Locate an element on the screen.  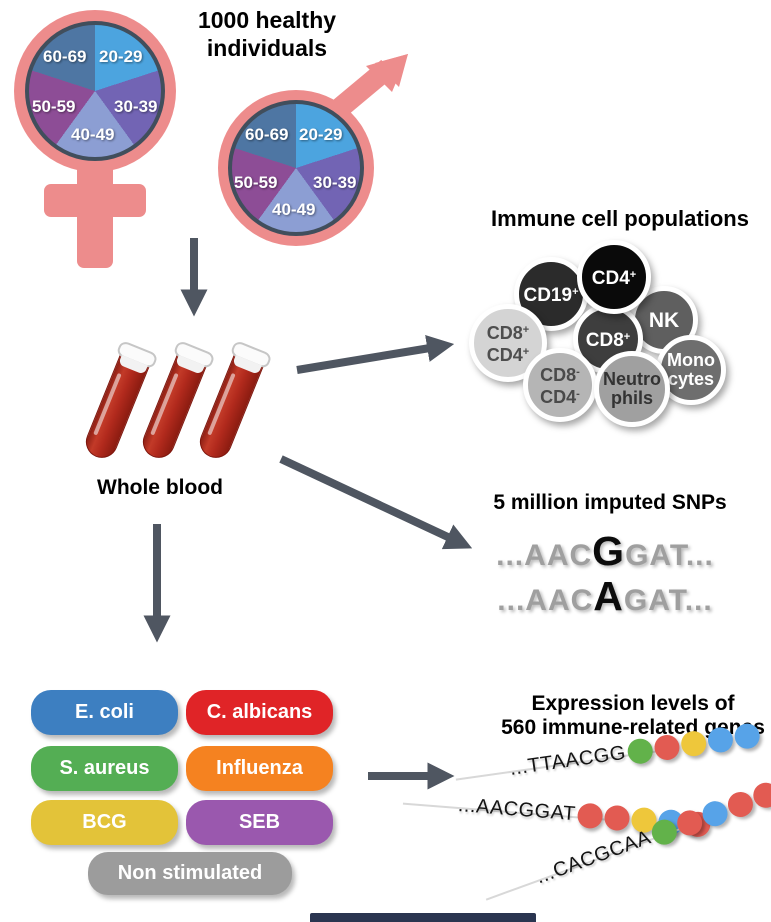
cell-label: phils is located at coordinates (631, 398).